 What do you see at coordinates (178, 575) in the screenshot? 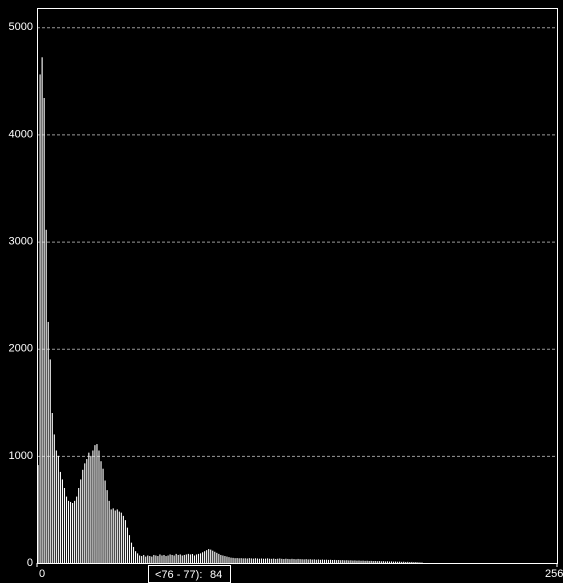
I see `status-range: <76 - 77):` at bounding box center [178, 575].